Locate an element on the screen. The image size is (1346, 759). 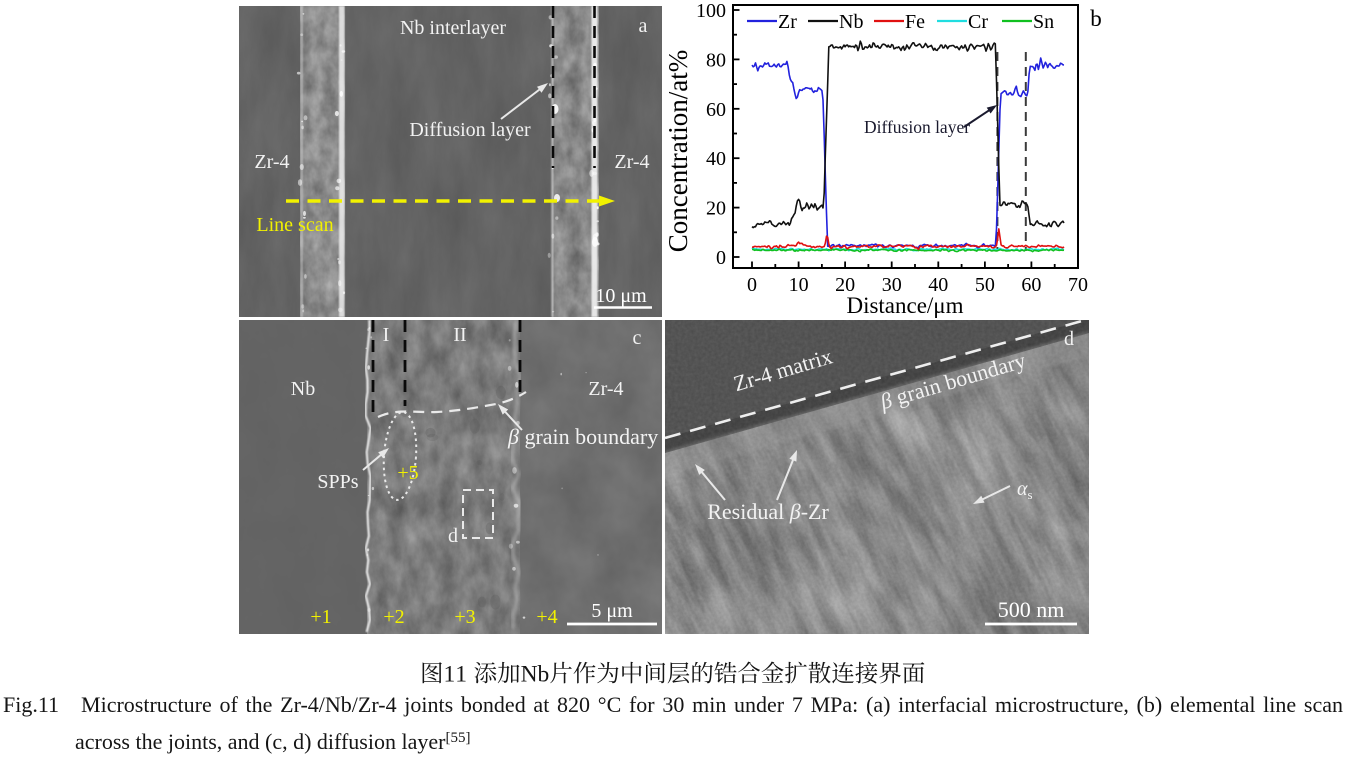
svg-text: +1 is located at coordinates (320, 617).